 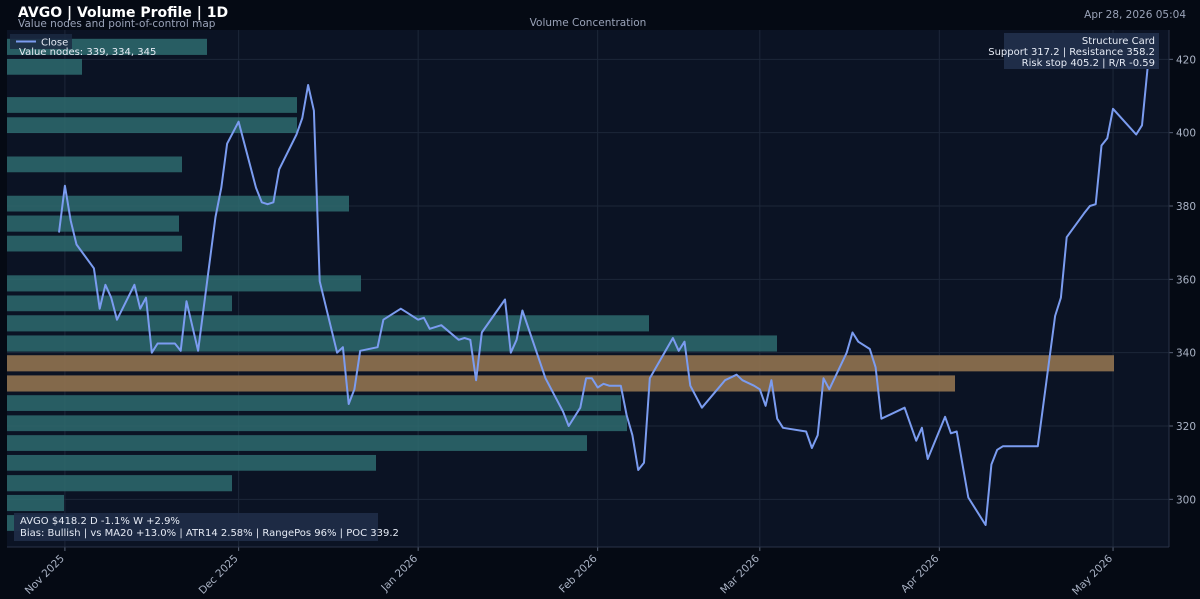 What do you see at coordinates (196, 527) in the screenshot?
I see `summary-box-bg` at bounding box center [196, 527].